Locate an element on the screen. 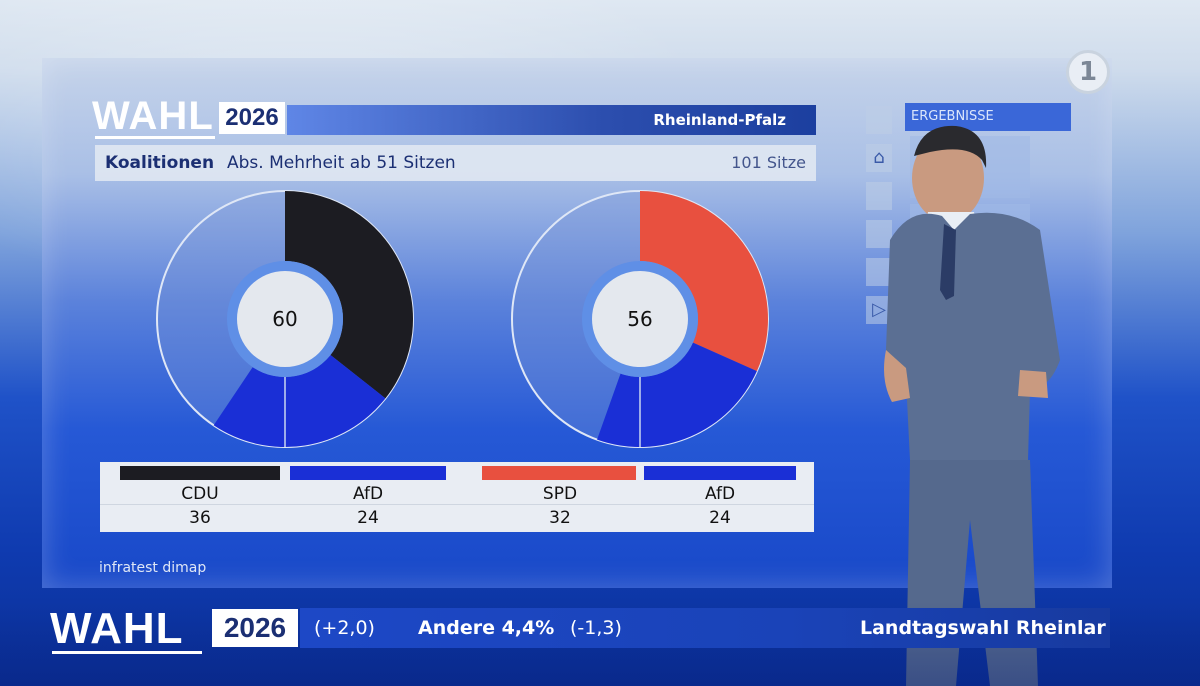  region-name: Rheinland-Pfalz is located at coordinates (719, 120).